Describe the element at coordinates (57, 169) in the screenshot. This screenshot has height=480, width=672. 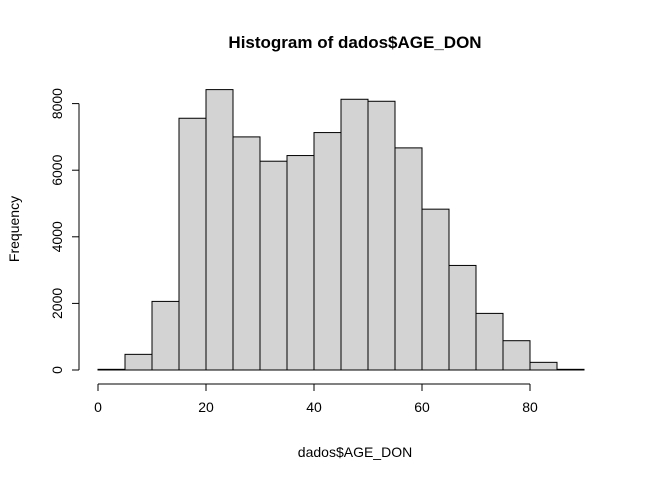
I see `y-tick-label: 6000` at that location.